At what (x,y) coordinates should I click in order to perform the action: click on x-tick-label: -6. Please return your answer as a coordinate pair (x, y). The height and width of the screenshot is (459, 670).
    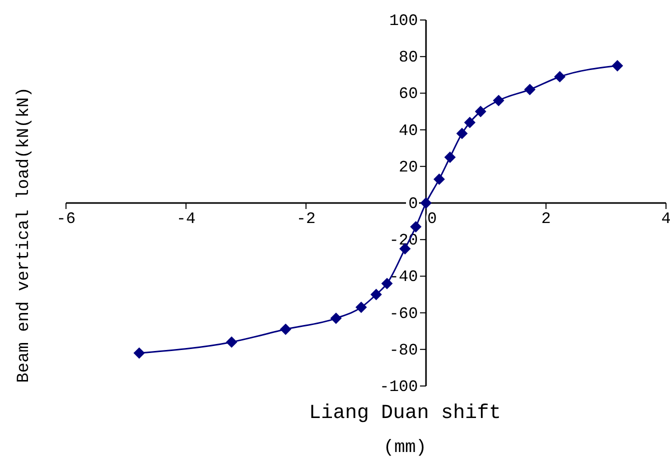
    Looking at the image, I should click on (66, 219).